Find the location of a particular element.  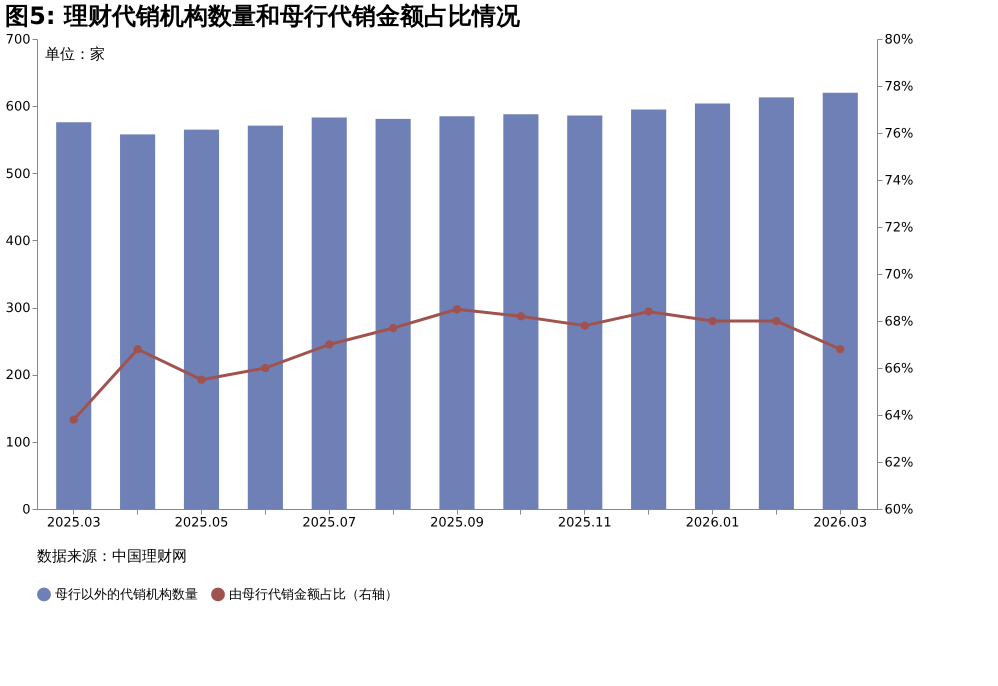

x-tick-label: 2025.09 is located at coordinates (457, 523).